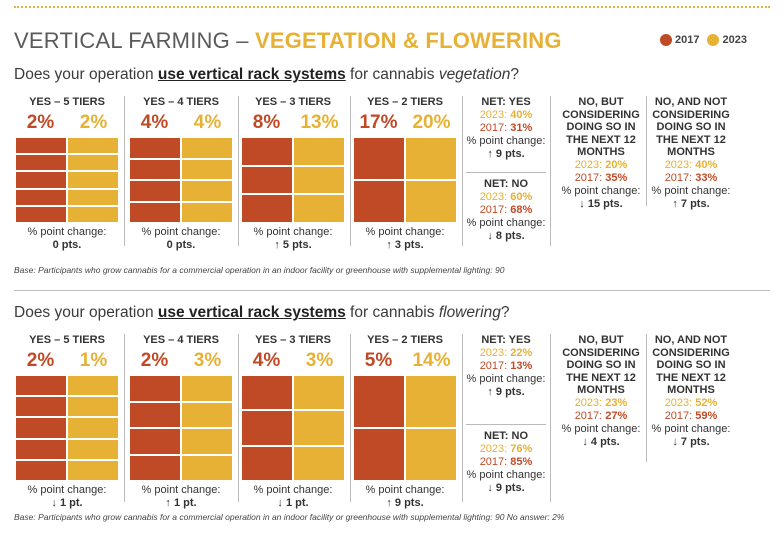  I want to click on value-2017: 13%, so click(521, 366).